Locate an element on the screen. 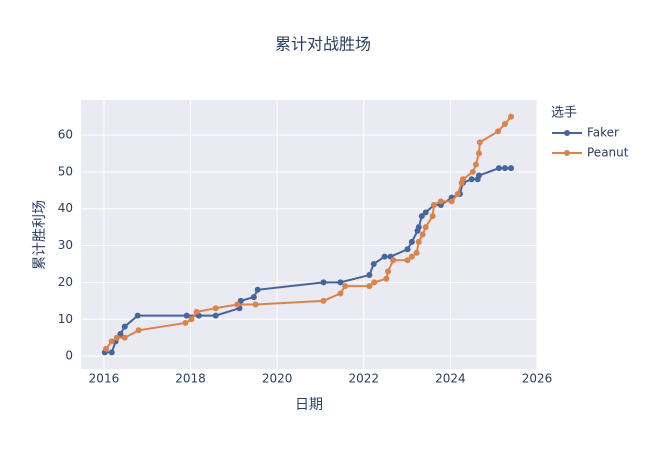  x-axis-title: 日期 is located at coordinates (309, 405).